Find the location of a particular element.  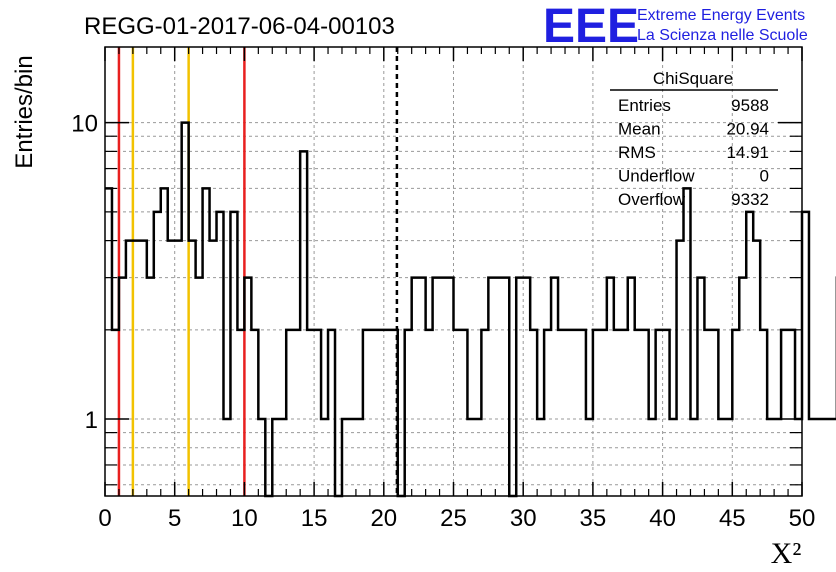

stats-label: Overflow is located at coordinates (652, 199).